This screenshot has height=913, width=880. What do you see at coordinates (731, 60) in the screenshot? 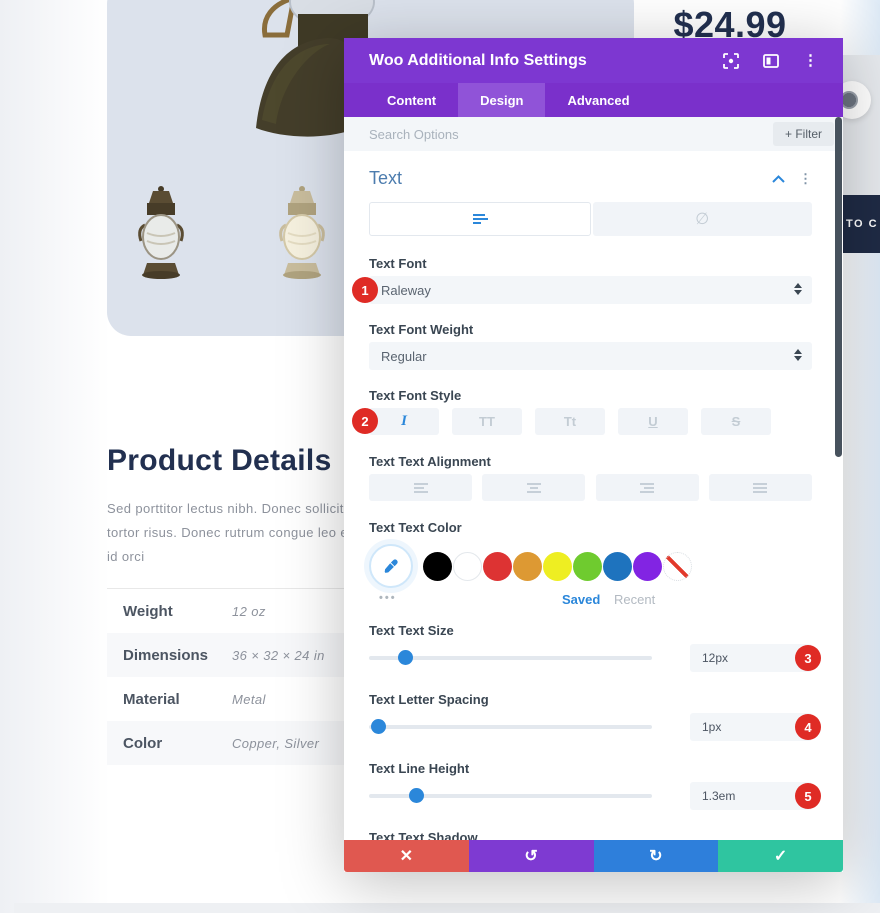
I see `preview-zoom-icon` at bounding box center [731, 60].